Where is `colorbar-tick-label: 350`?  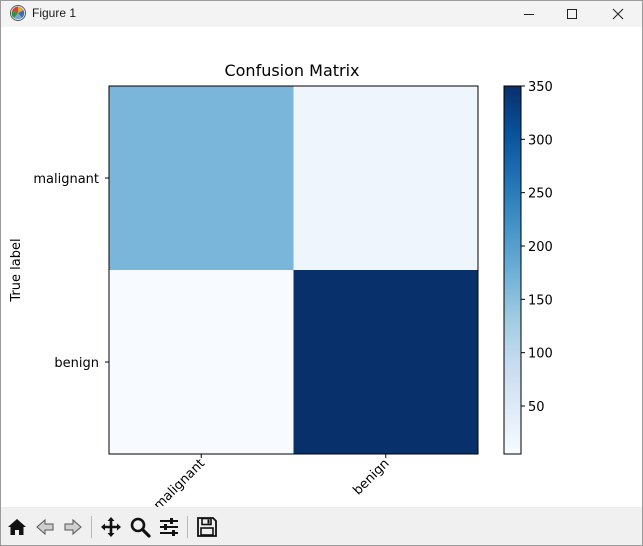
colorbar-tick-label: 350 is located at coordinates (540, 87).